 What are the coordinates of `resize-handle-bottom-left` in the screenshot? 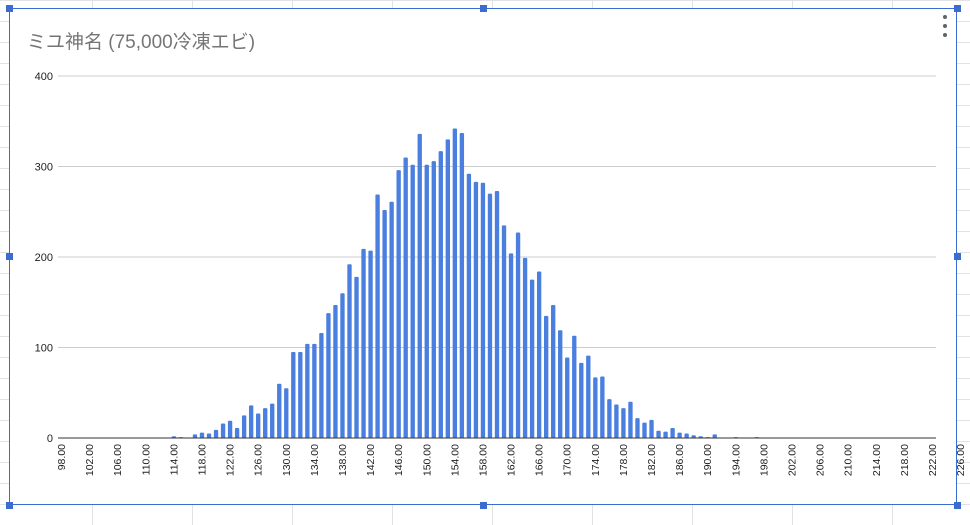 It's located at (9, 505).